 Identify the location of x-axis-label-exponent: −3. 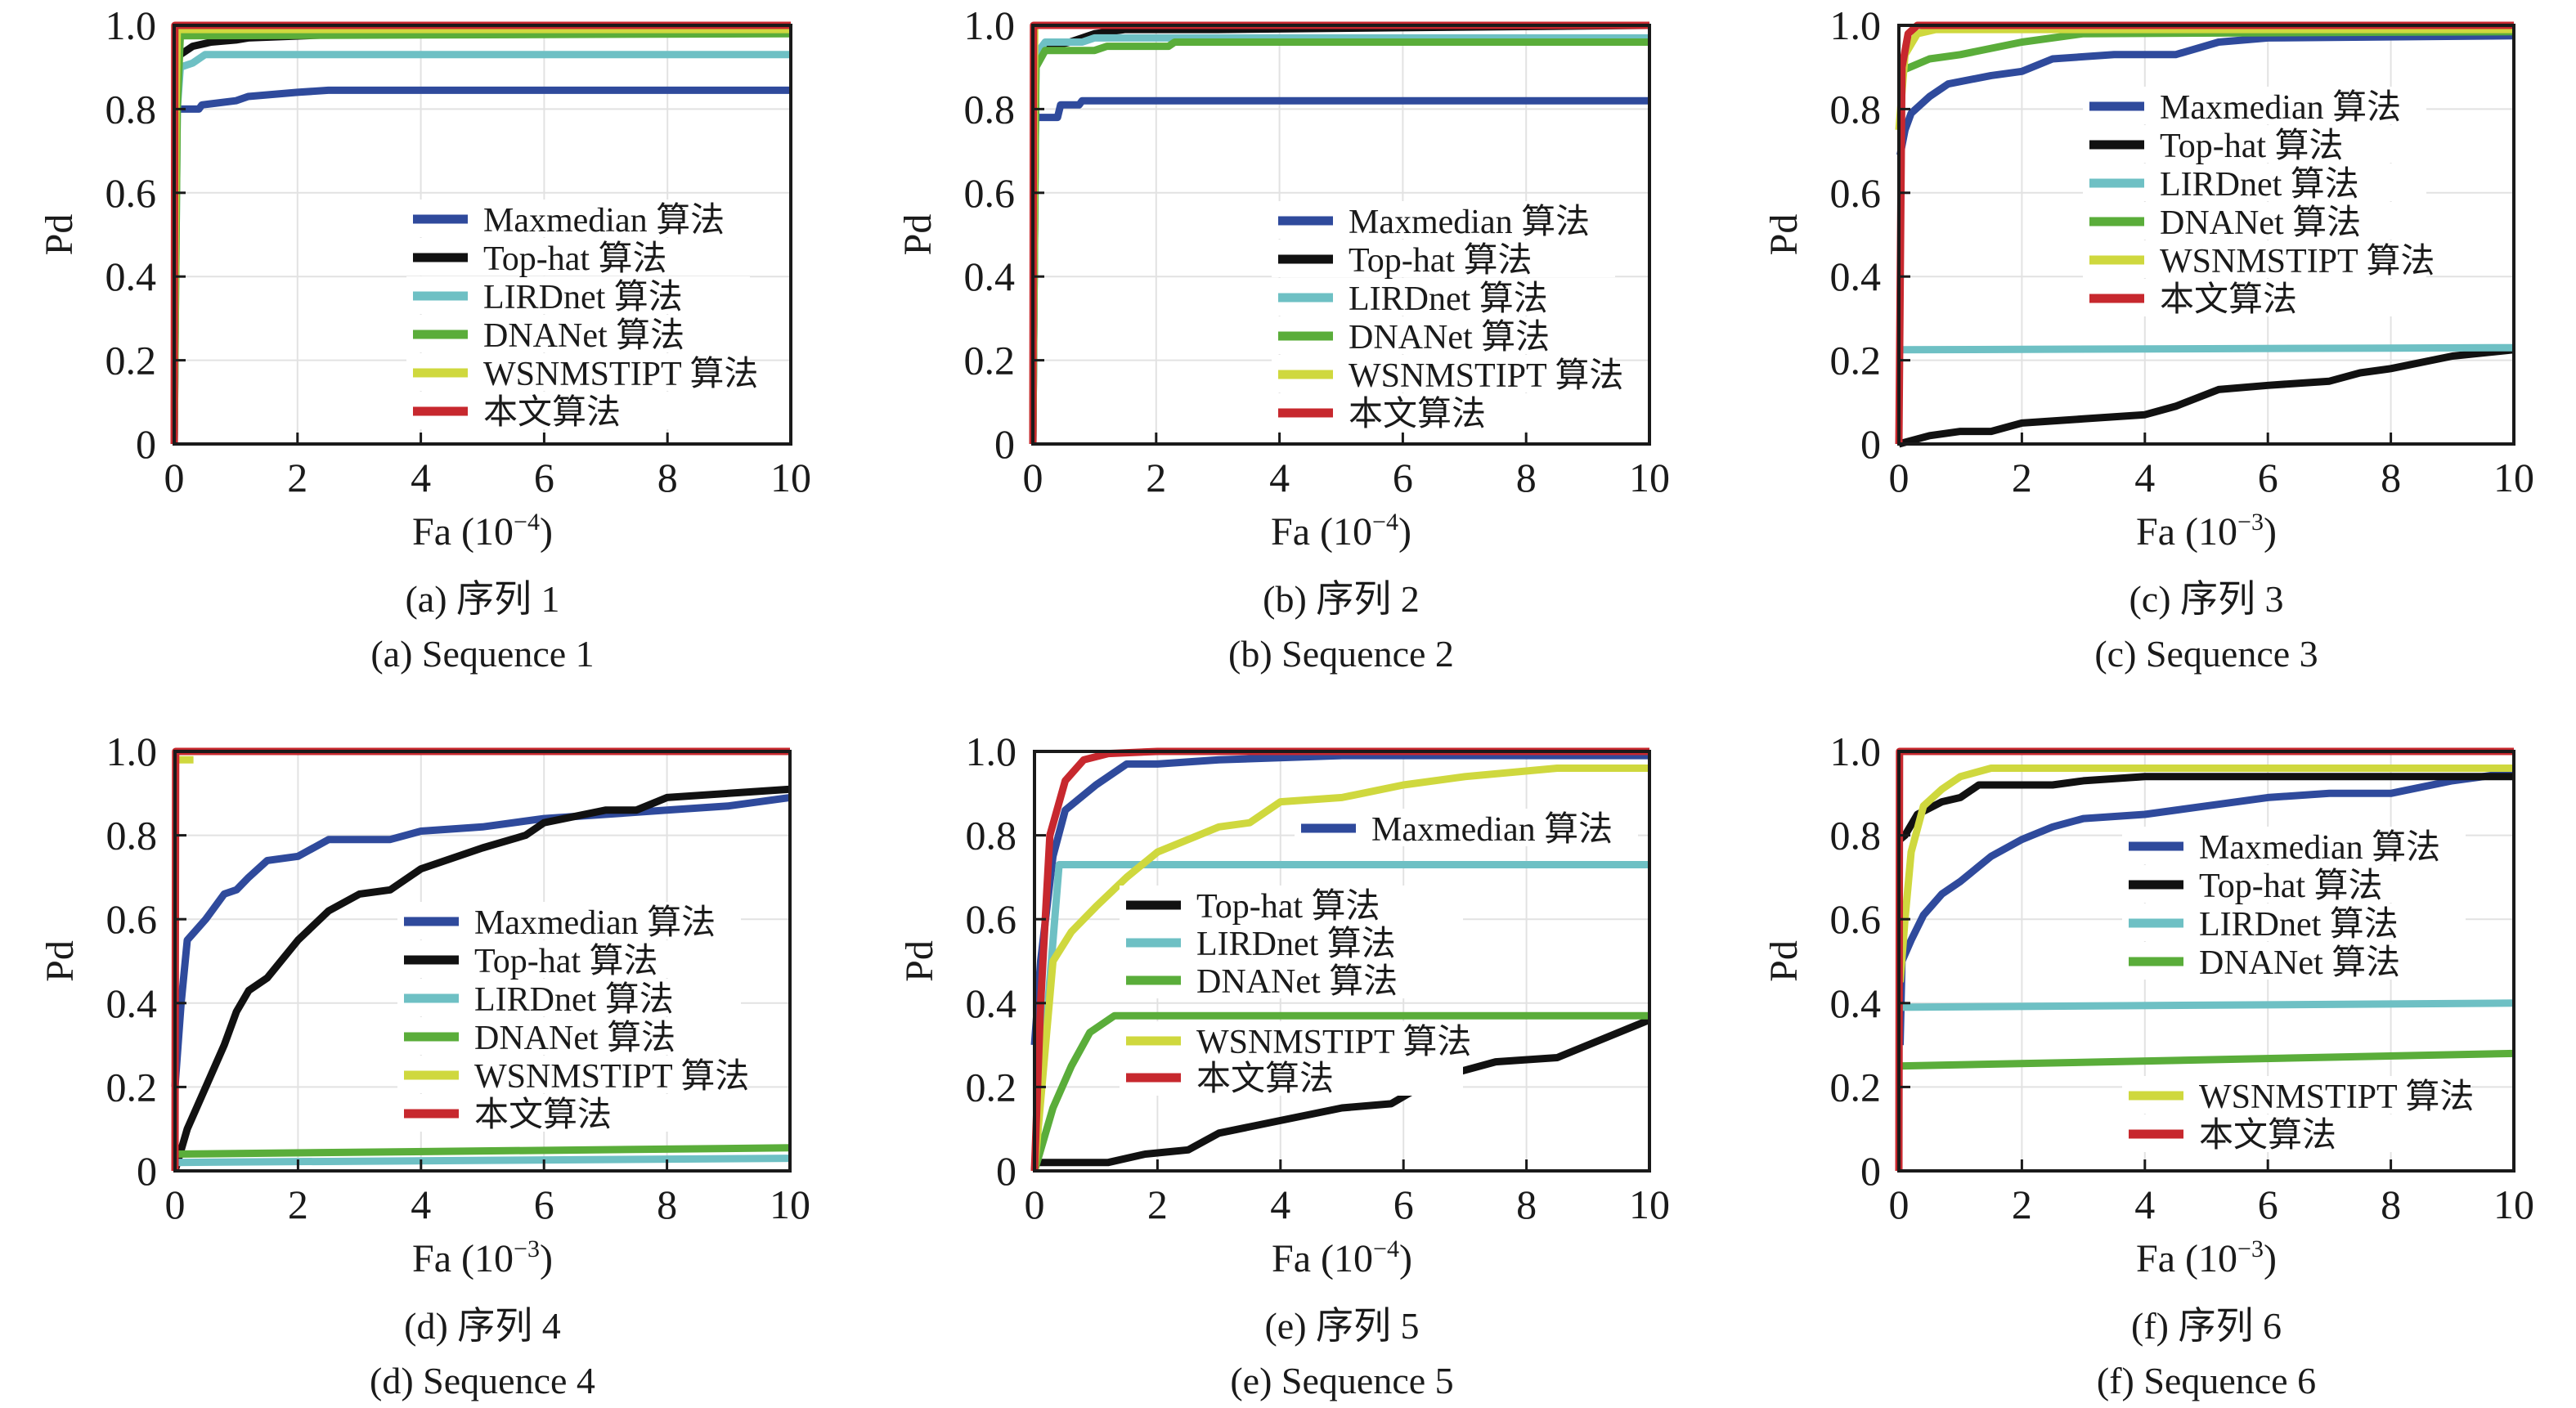
(2250, 522).